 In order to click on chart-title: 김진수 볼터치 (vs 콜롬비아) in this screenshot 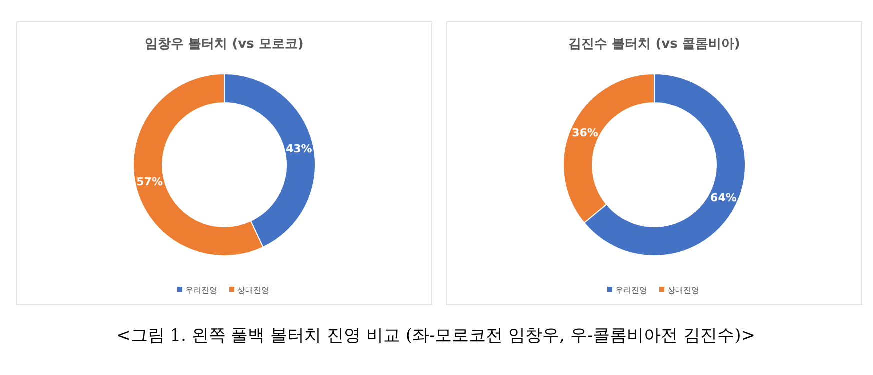, I will do `click(654, 44)`.